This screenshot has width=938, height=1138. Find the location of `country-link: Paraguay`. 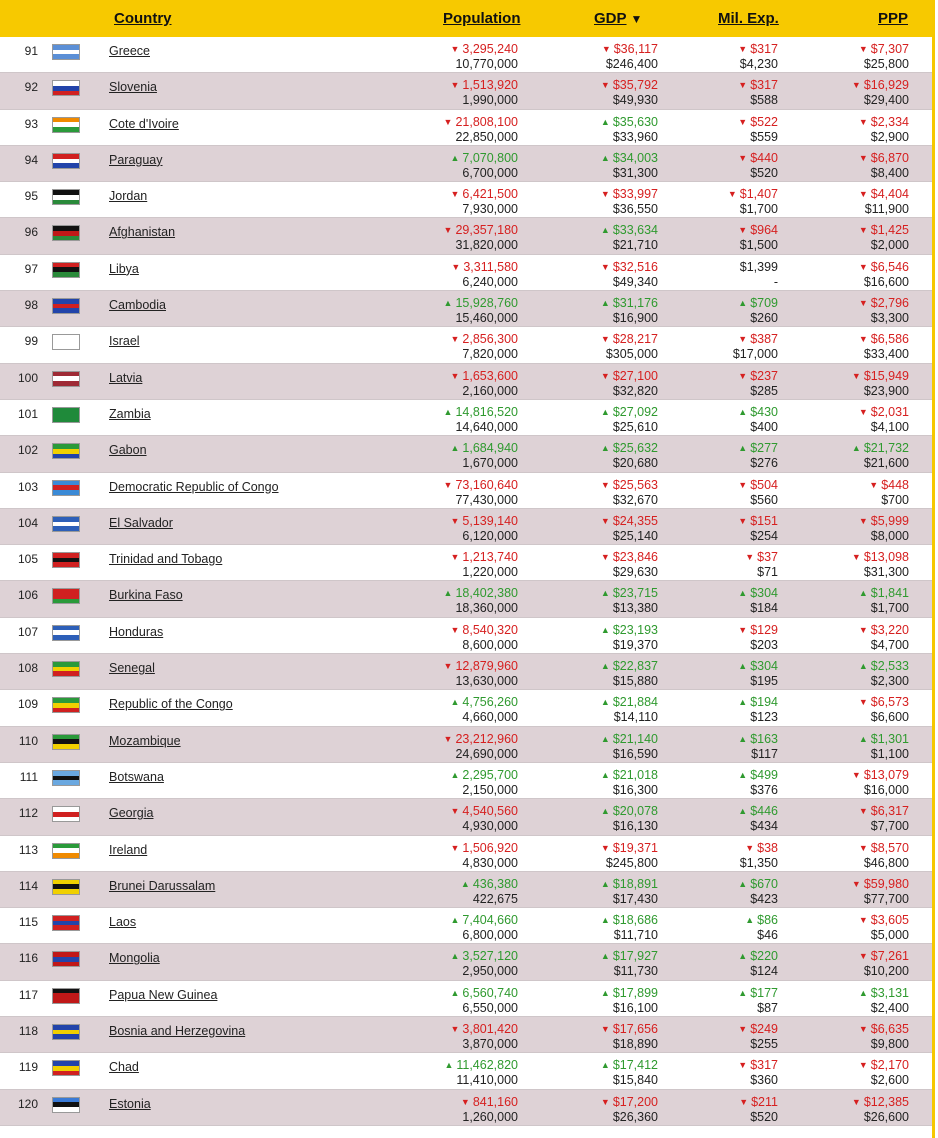

country-link: Paraguay is located at coordinates (136, 159).